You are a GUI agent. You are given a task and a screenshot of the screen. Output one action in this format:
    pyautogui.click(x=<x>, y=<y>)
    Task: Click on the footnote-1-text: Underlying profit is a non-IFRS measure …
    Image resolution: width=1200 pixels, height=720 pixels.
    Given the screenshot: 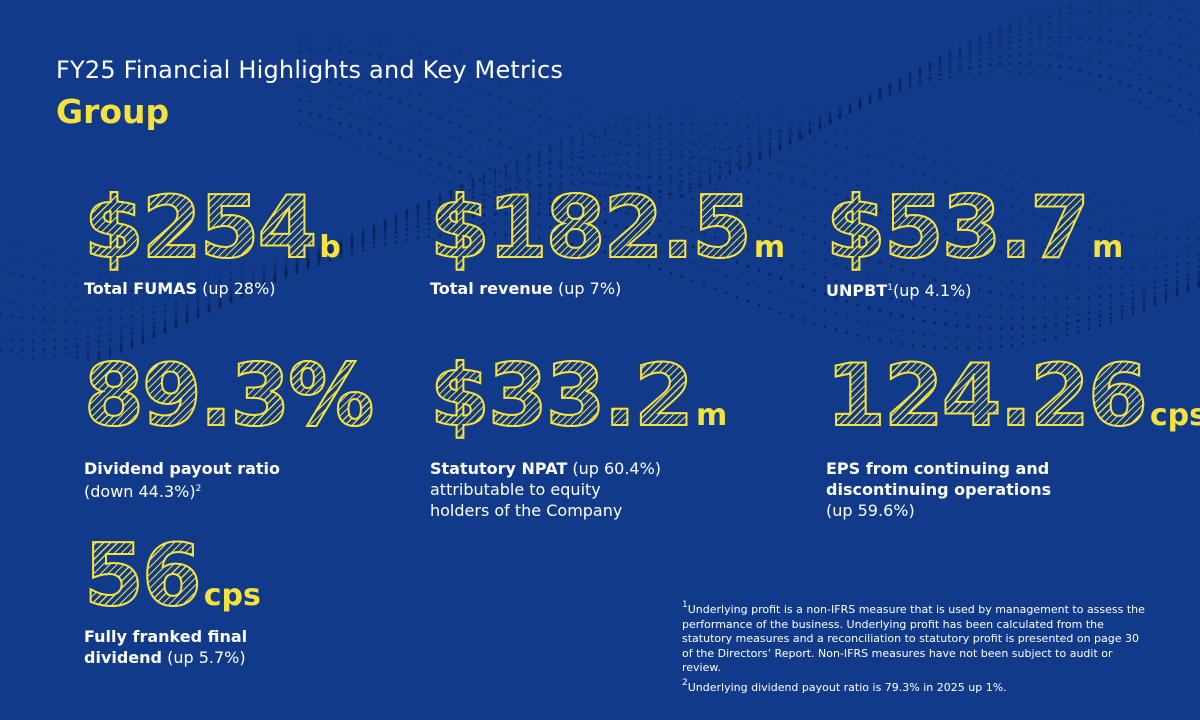 What is the action you would take?
    pyautogui.click(x=913, y=638)
    